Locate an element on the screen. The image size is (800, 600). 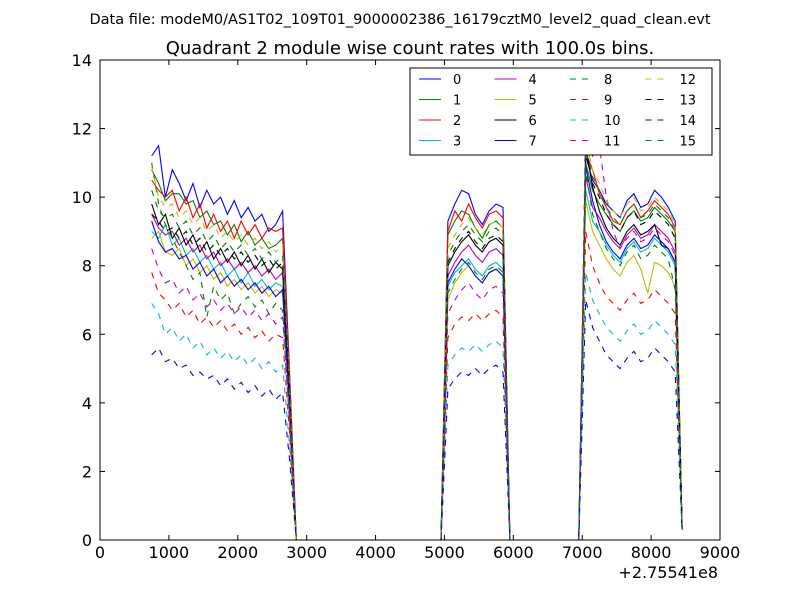
y-tick-label: 4 is located at coordinates (87, 403).